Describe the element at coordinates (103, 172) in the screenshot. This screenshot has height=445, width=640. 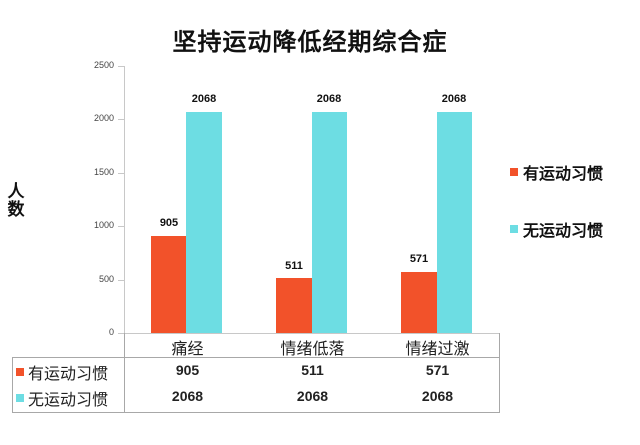
I see `y-tick-label: 1500` at that location.